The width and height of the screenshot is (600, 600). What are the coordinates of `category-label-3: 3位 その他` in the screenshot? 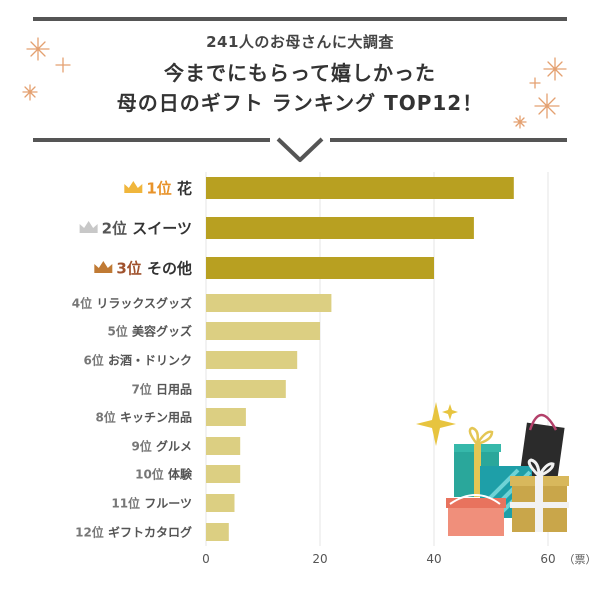 It's located at (154, 268).